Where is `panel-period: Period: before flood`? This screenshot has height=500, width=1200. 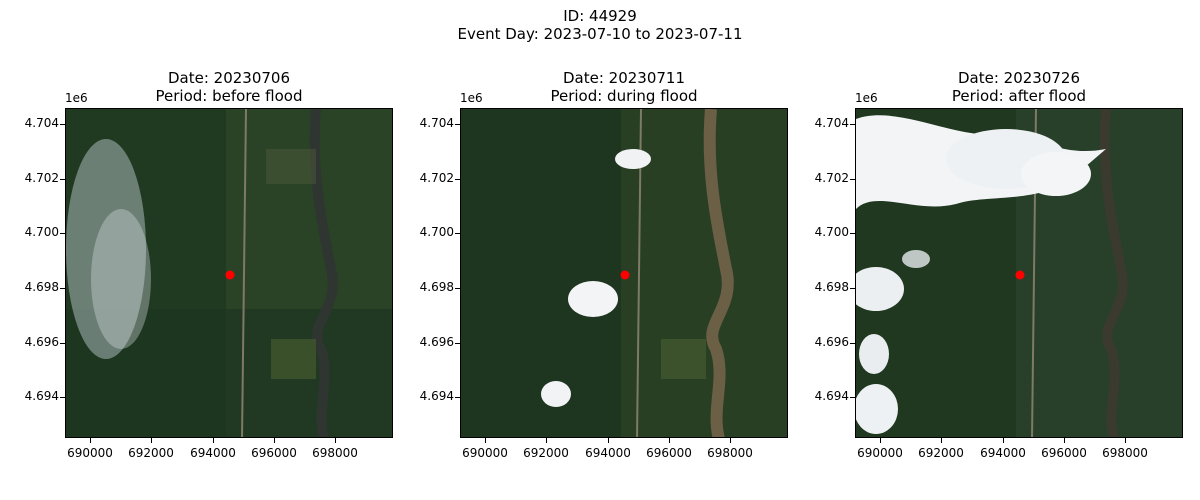 panel-period: Period: before flood is located at coordinates (229, 96).